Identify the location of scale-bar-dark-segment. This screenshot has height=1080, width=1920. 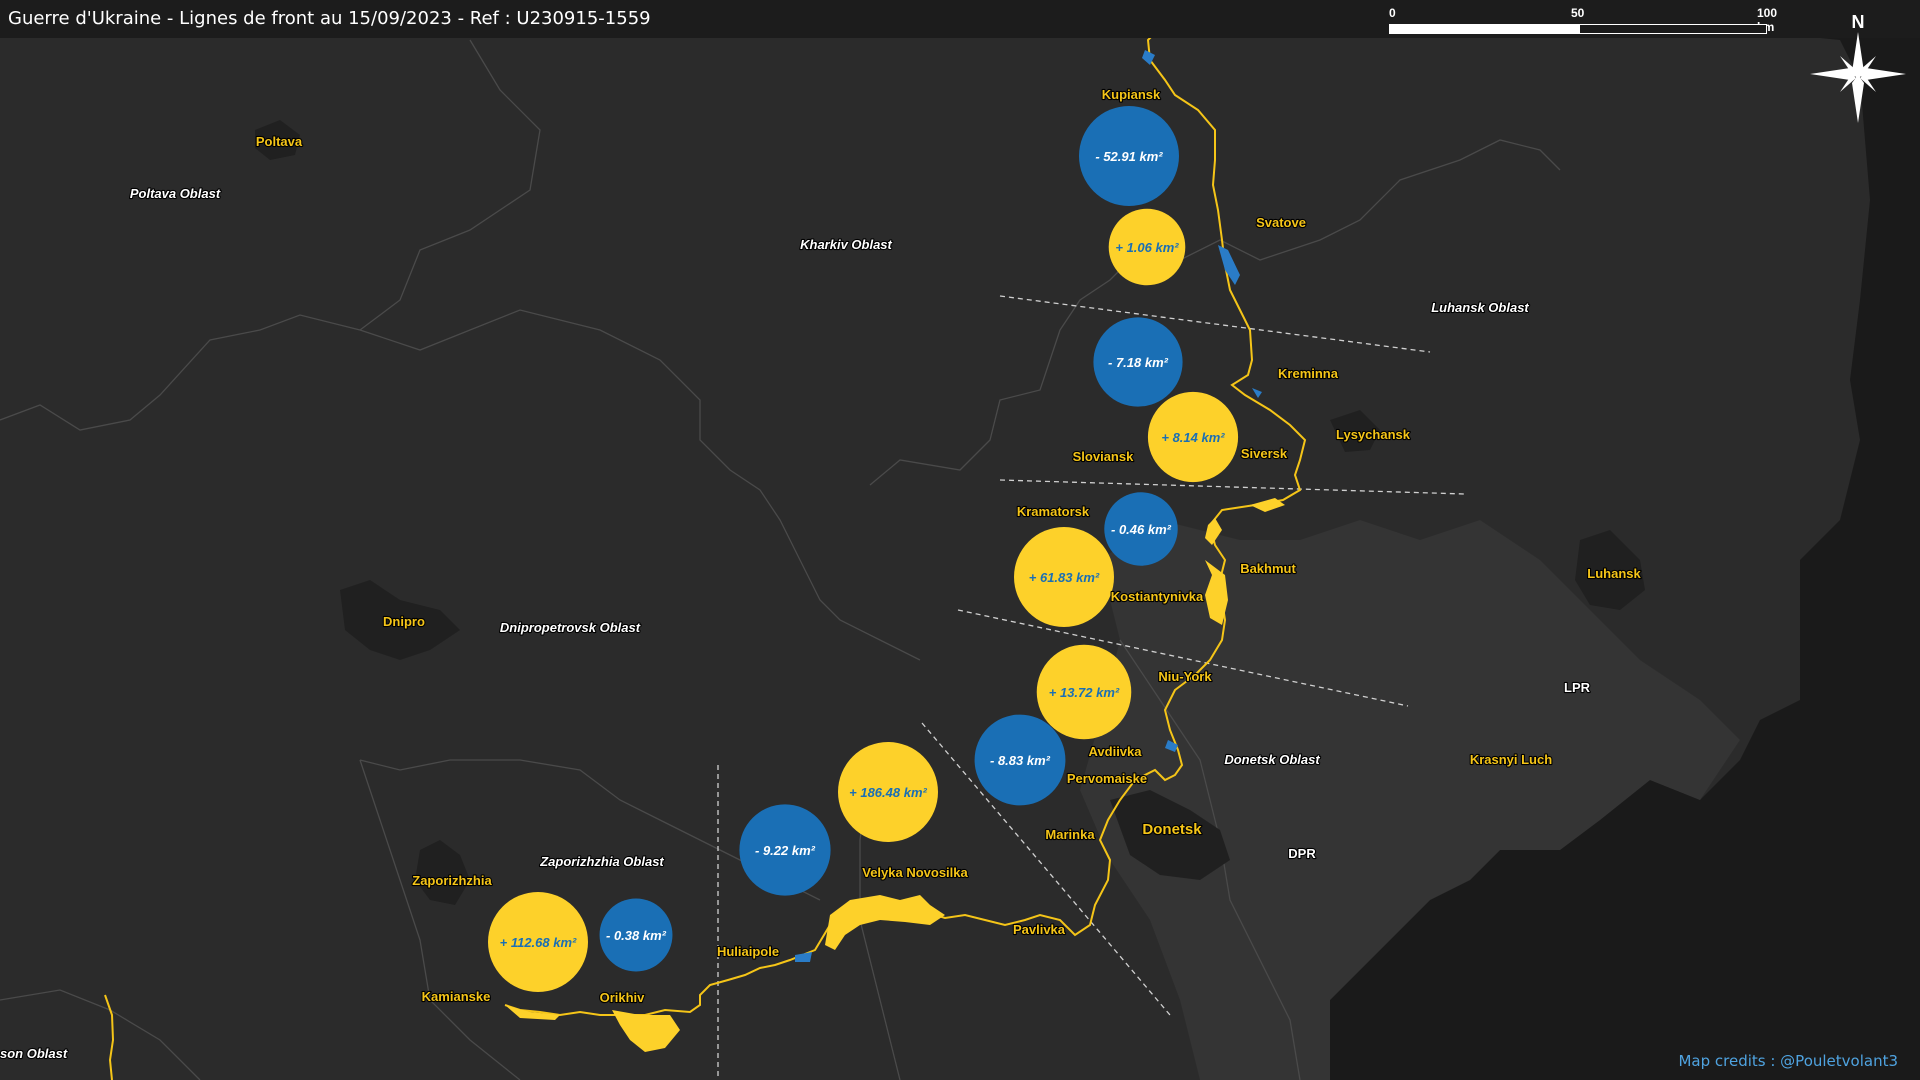
(1673, 29).